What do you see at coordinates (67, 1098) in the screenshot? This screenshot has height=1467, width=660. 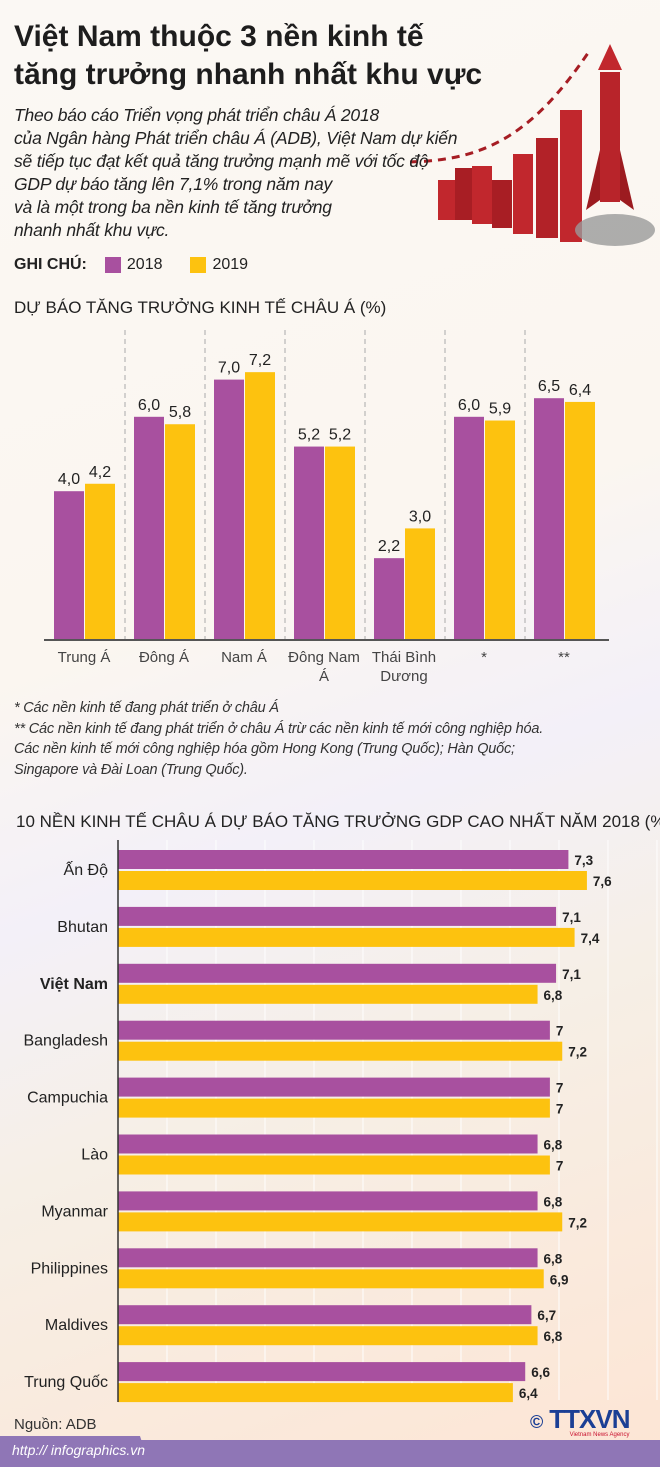 I see `category-label: Campuchia` at bounding box center [67, 1098].